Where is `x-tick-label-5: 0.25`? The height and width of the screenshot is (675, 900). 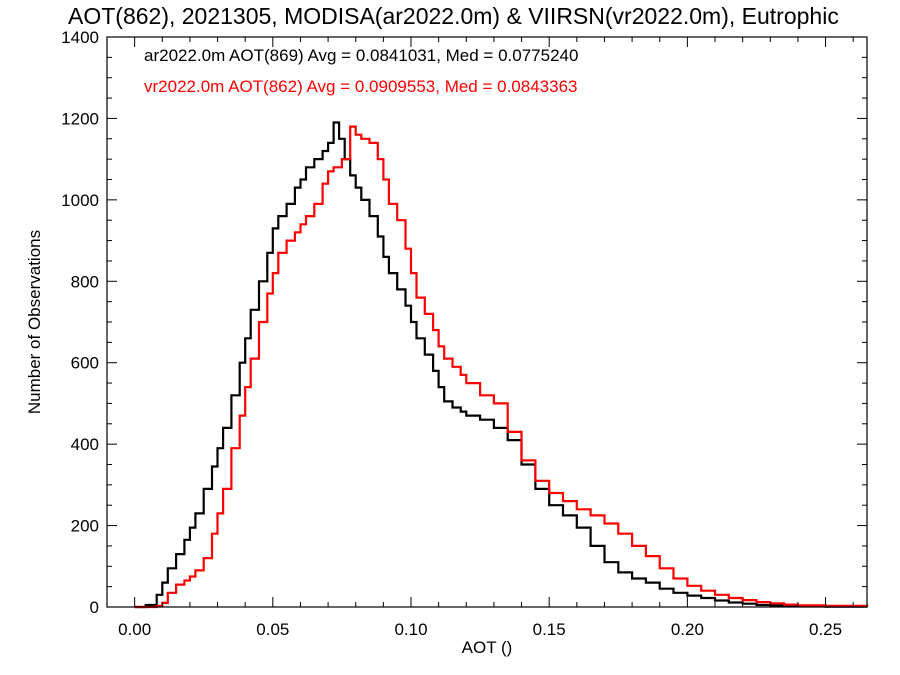 x-tick-label-5: 0.25 is located at coordinates (825, 629).